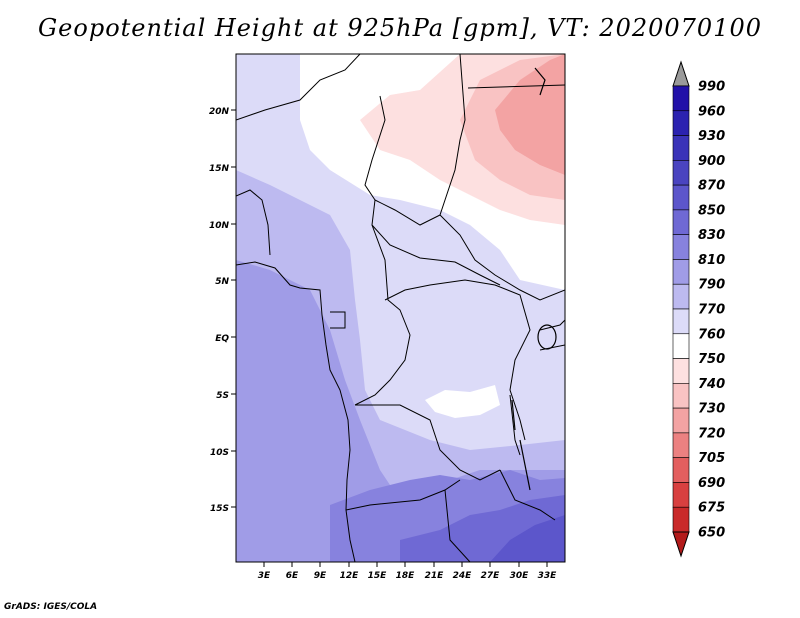  What do you see at coordinates (711, 334) in the screenshot?
I see `colorbar-label: 760` at bounding box center [711, 334].